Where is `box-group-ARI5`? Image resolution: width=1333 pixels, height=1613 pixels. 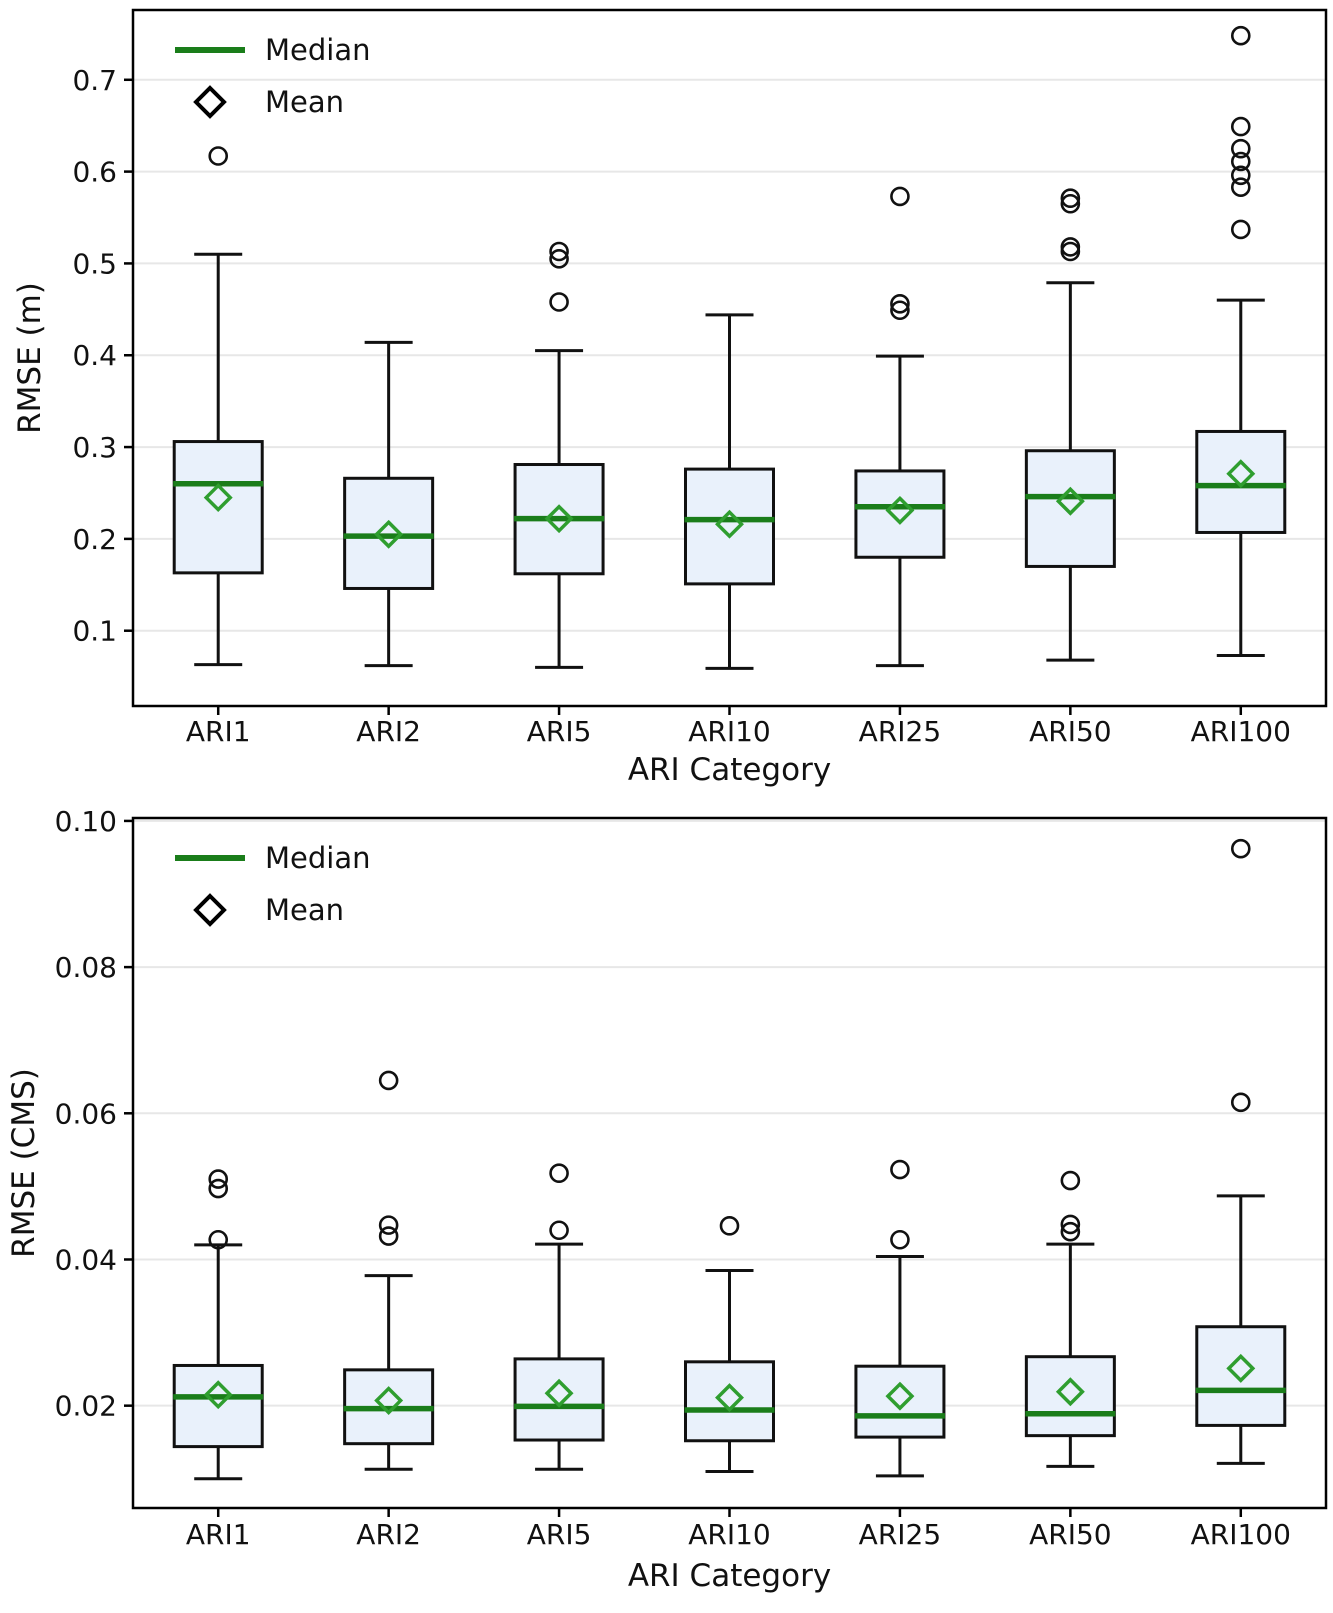
box-group-ARI5 is located at coordinates (559, 455).